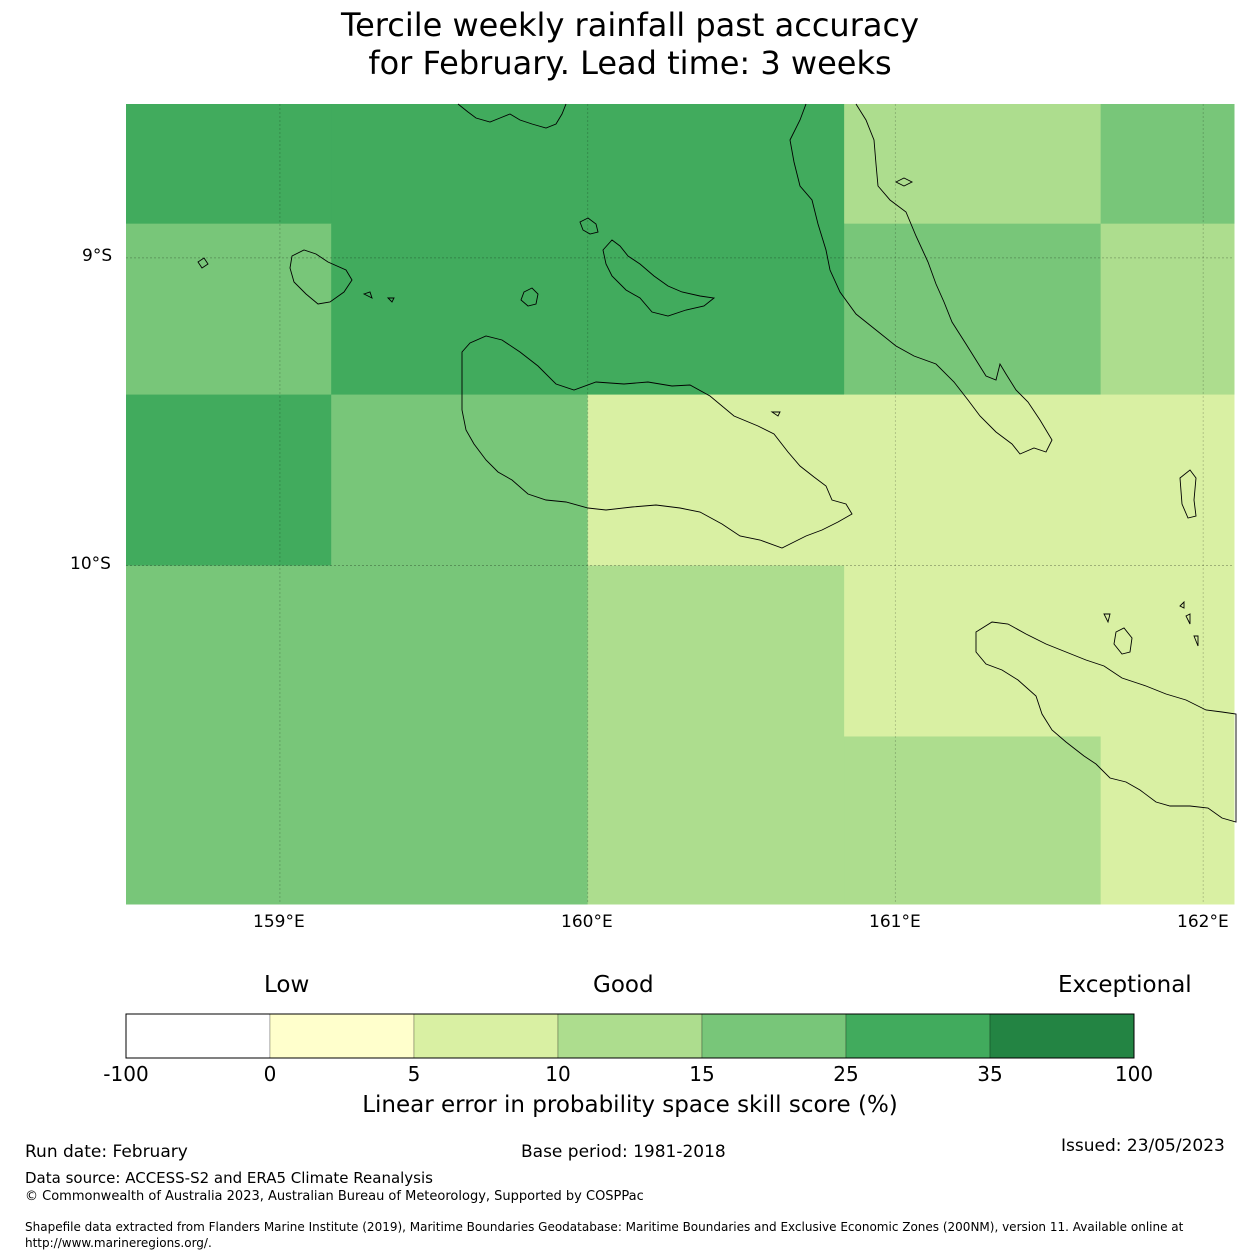 This screenshot has width=1260, height=1260. I want to click on colorbar, so click(630, 1036).